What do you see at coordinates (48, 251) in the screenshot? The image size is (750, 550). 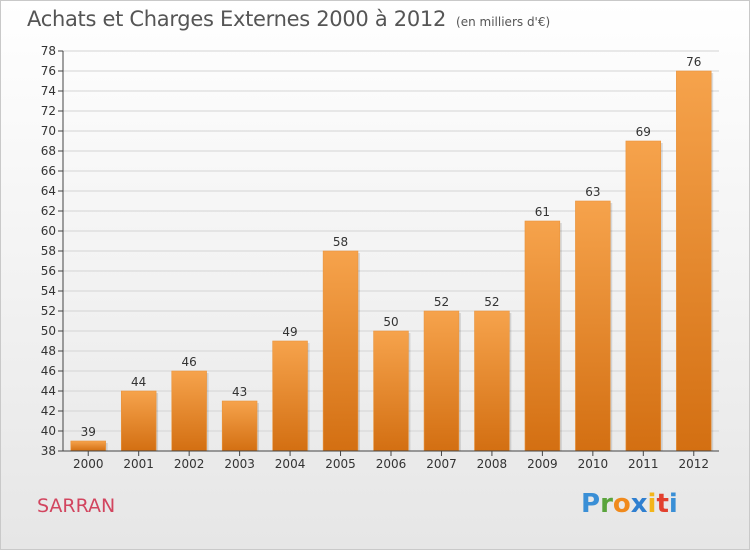 I see `y-tick-label: 58` at bounding box center [48, 251].